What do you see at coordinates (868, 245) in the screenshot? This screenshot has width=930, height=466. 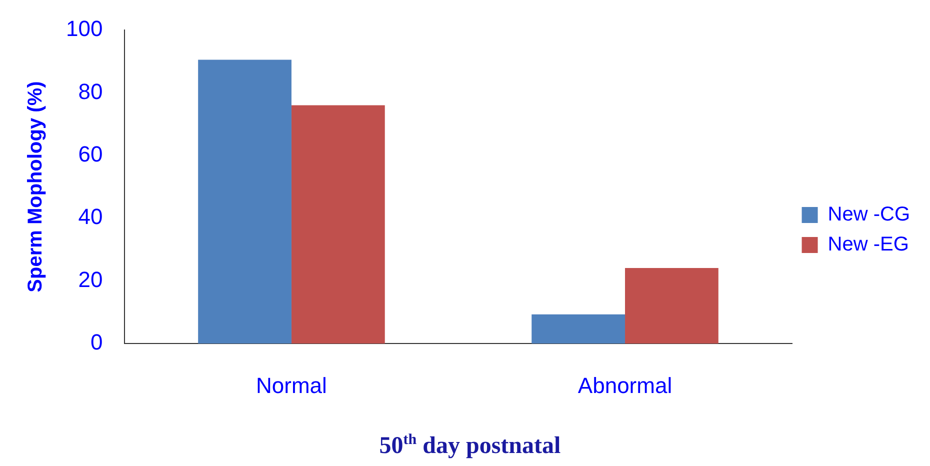 I see `legend-label: New -EG` at bounding box center [868, 245].